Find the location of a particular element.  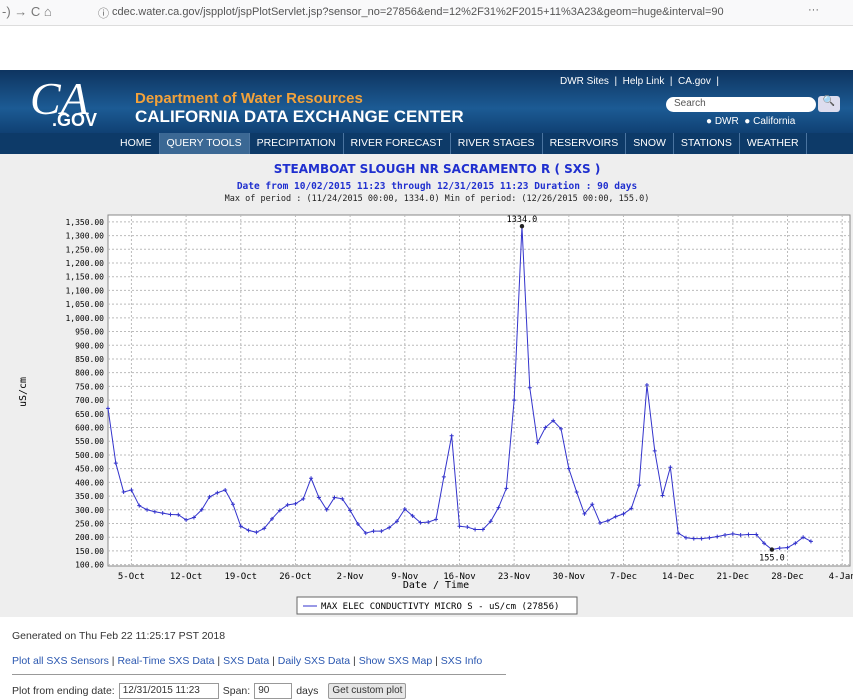

nav-item: RIVER FORECAST is located at coordinates (397, 143).